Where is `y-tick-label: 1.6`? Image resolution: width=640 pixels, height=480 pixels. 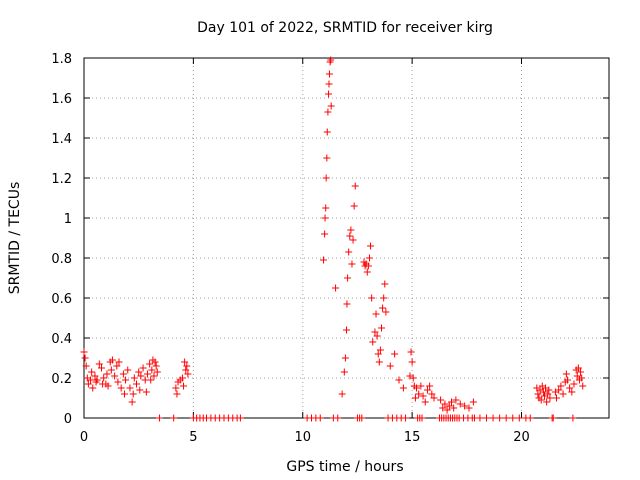
y-tick-label: 1.6 is located at coordinates (61, 99).